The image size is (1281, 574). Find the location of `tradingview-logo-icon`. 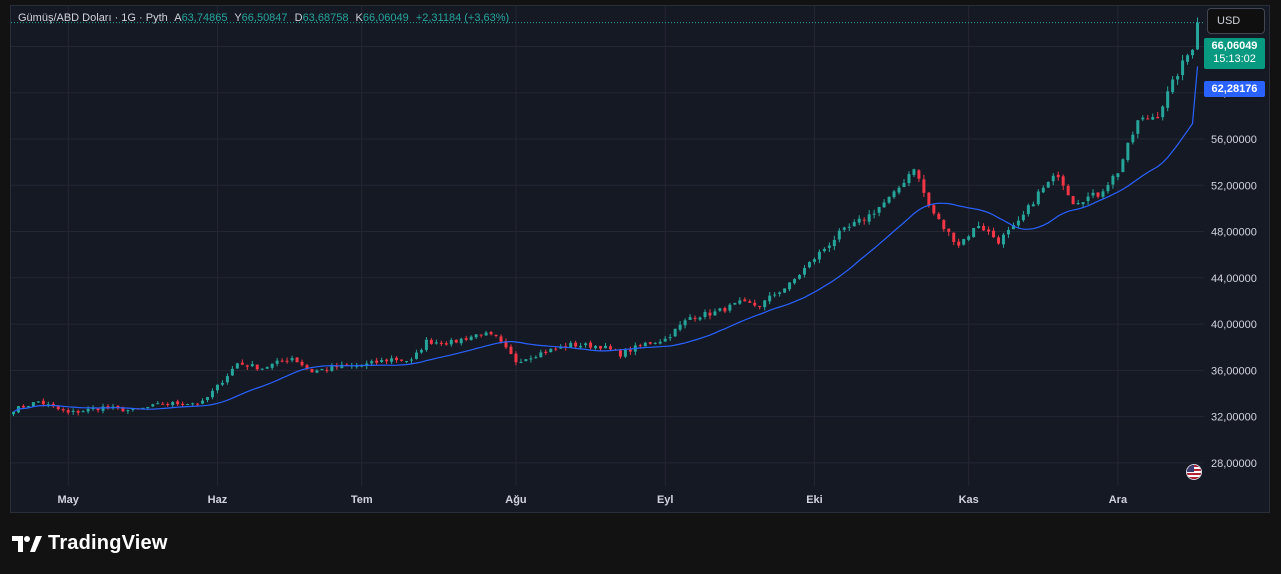

tradingview-logo-icon is located at coordinates (27, 543).